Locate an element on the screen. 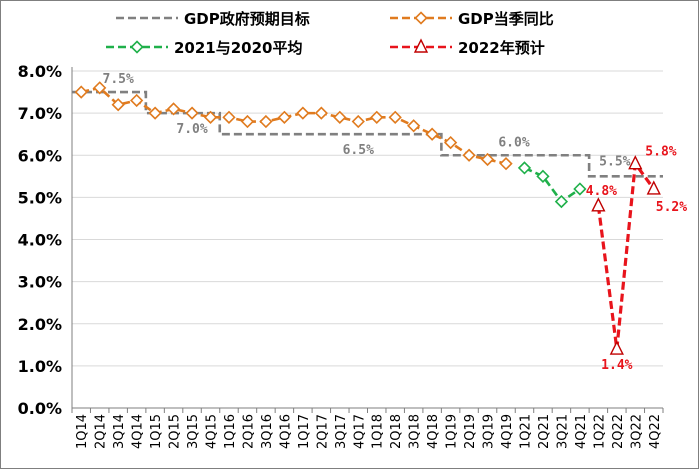 This screenshot has width=699, height=469. x-tick-label: 2Q22 is located at coordinates (618, 431).